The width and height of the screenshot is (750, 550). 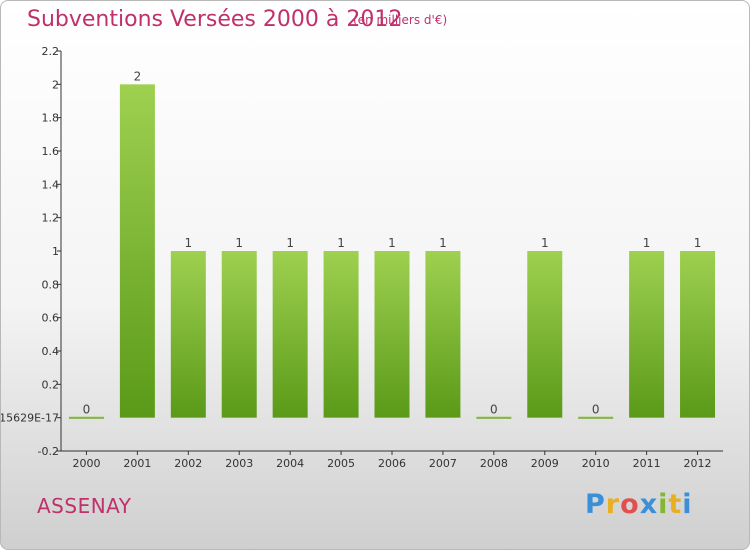 What do you see at coordinates (595, 504) in the screenshot?
I see `logo-letter: P` at bounding box center [595, 504].